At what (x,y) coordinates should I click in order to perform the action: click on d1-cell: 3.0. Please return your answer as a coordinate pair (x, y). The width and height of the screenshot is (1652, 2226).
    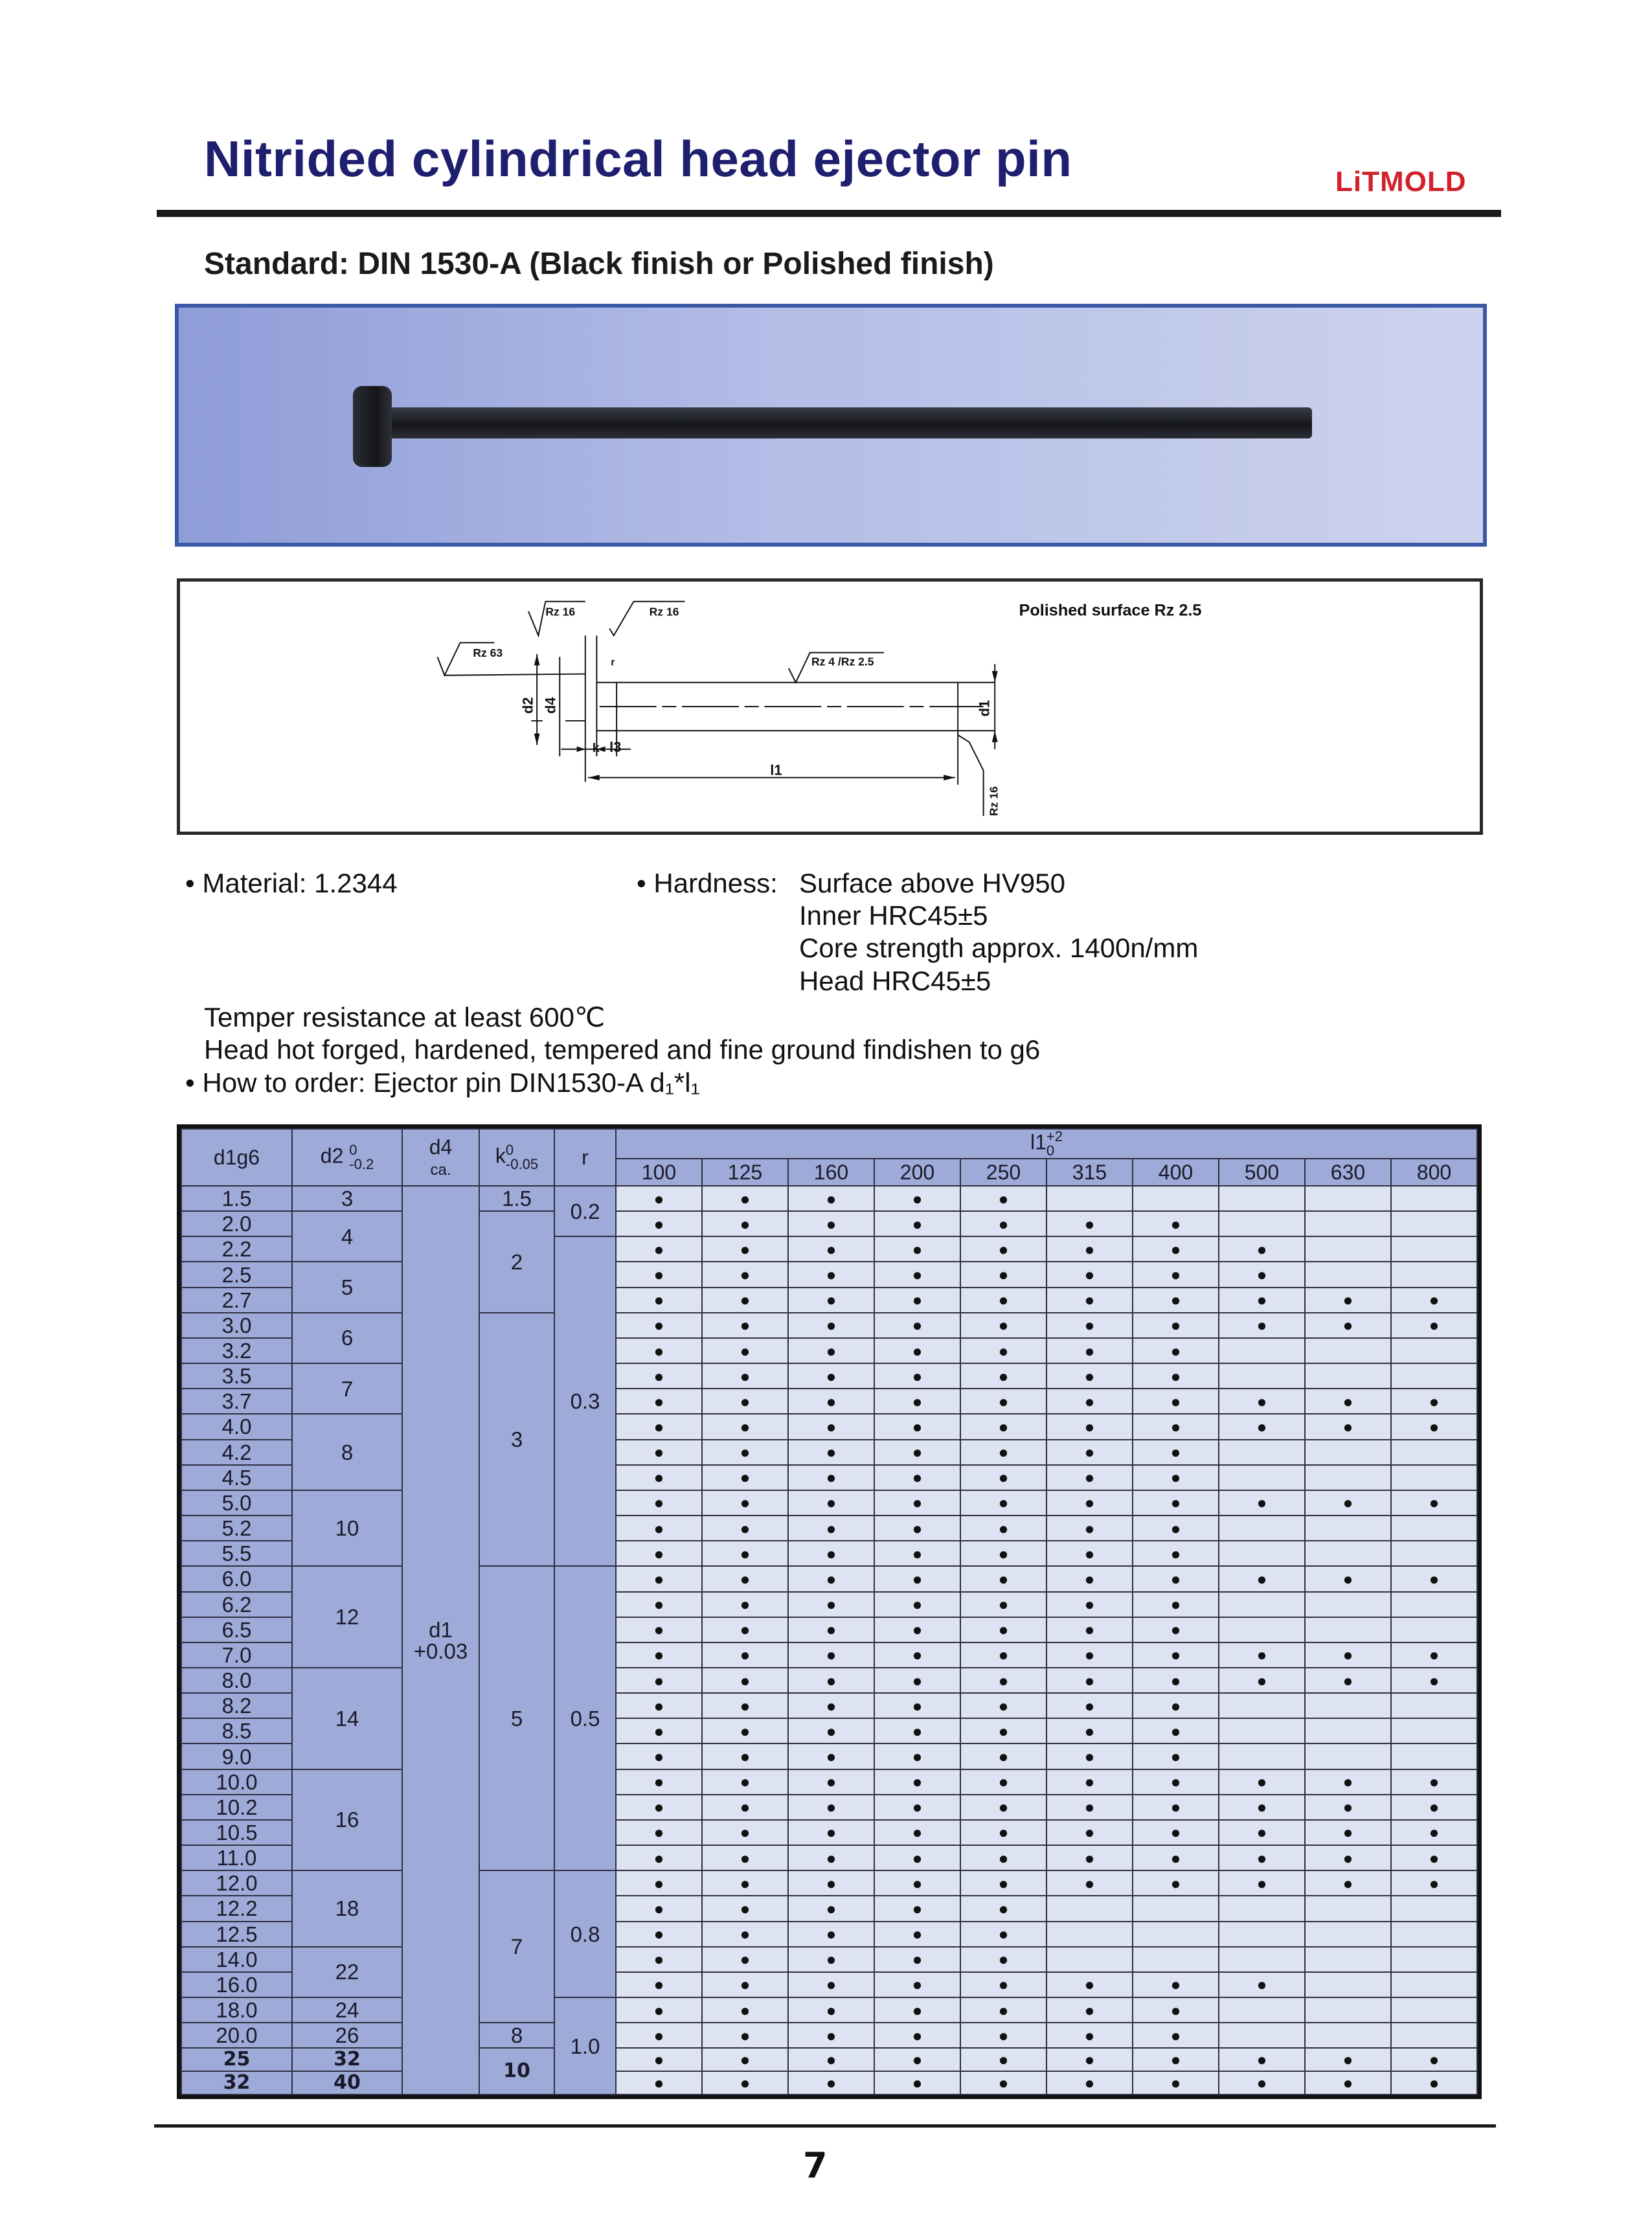
    Looking at the image, I should click on (237, 1325).